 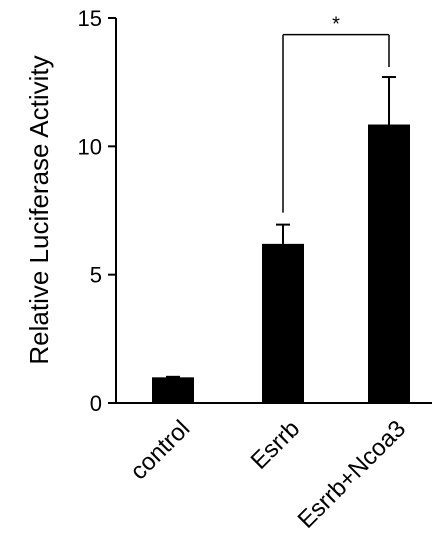 I want to click on y-axis-label: Relative Luciferase Activity, so click(x=39, y=209).